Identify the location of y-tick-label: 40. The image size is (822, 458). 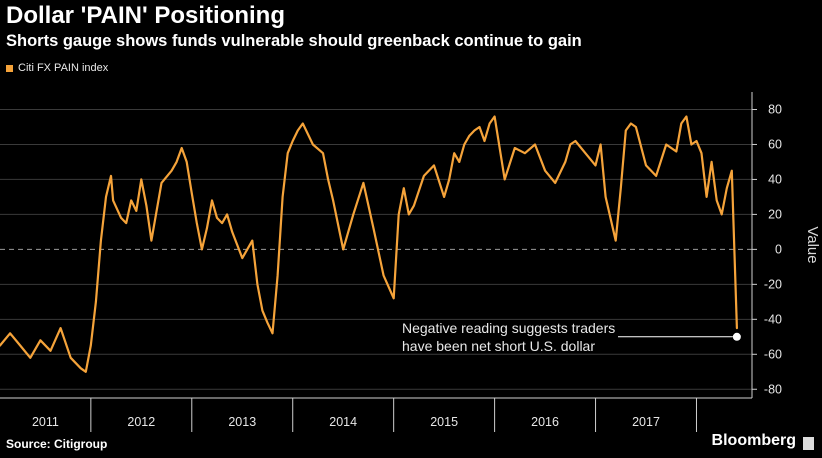
(775, 179).